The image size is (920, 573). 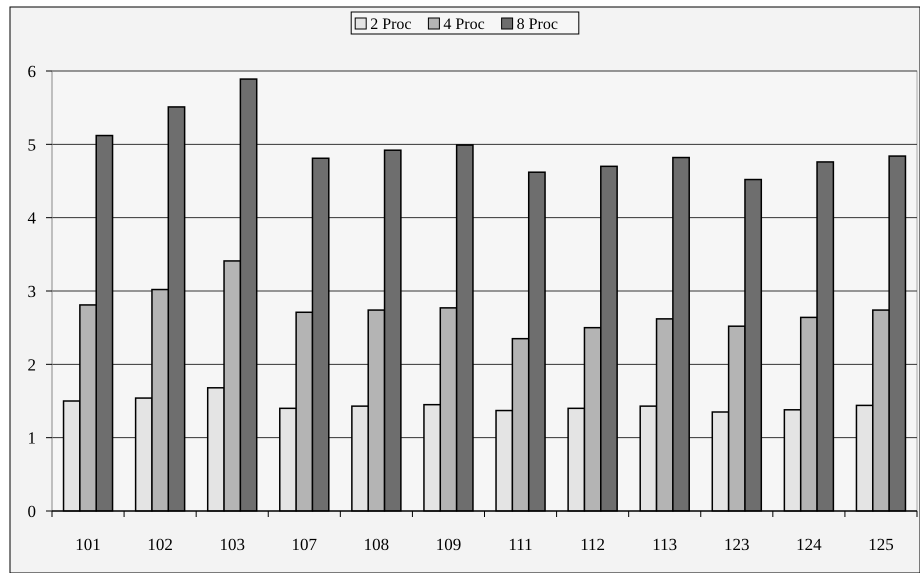 What do you see at coordinates (537, 24) in the screenshot?
I see `legend-label: 8 Proc` at bounding box center [537, 24].